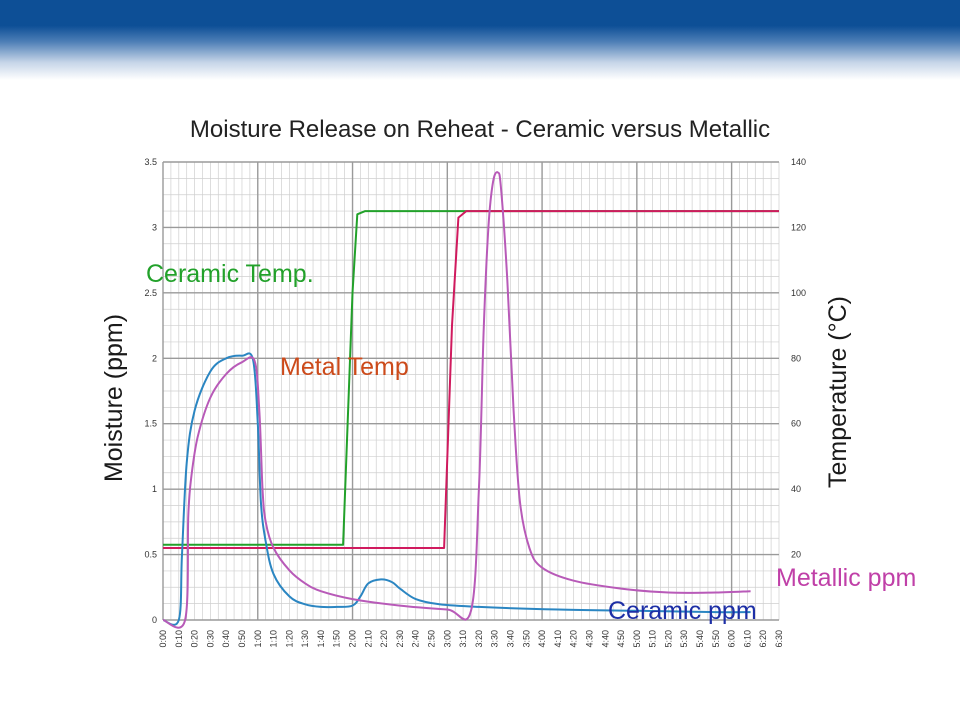 Image resolution: width=960 pixels, height=720 pixels. Describe the element at coordinates (353, 639) in the screenshot. I see `x-tick-label: 2:00` at that location.